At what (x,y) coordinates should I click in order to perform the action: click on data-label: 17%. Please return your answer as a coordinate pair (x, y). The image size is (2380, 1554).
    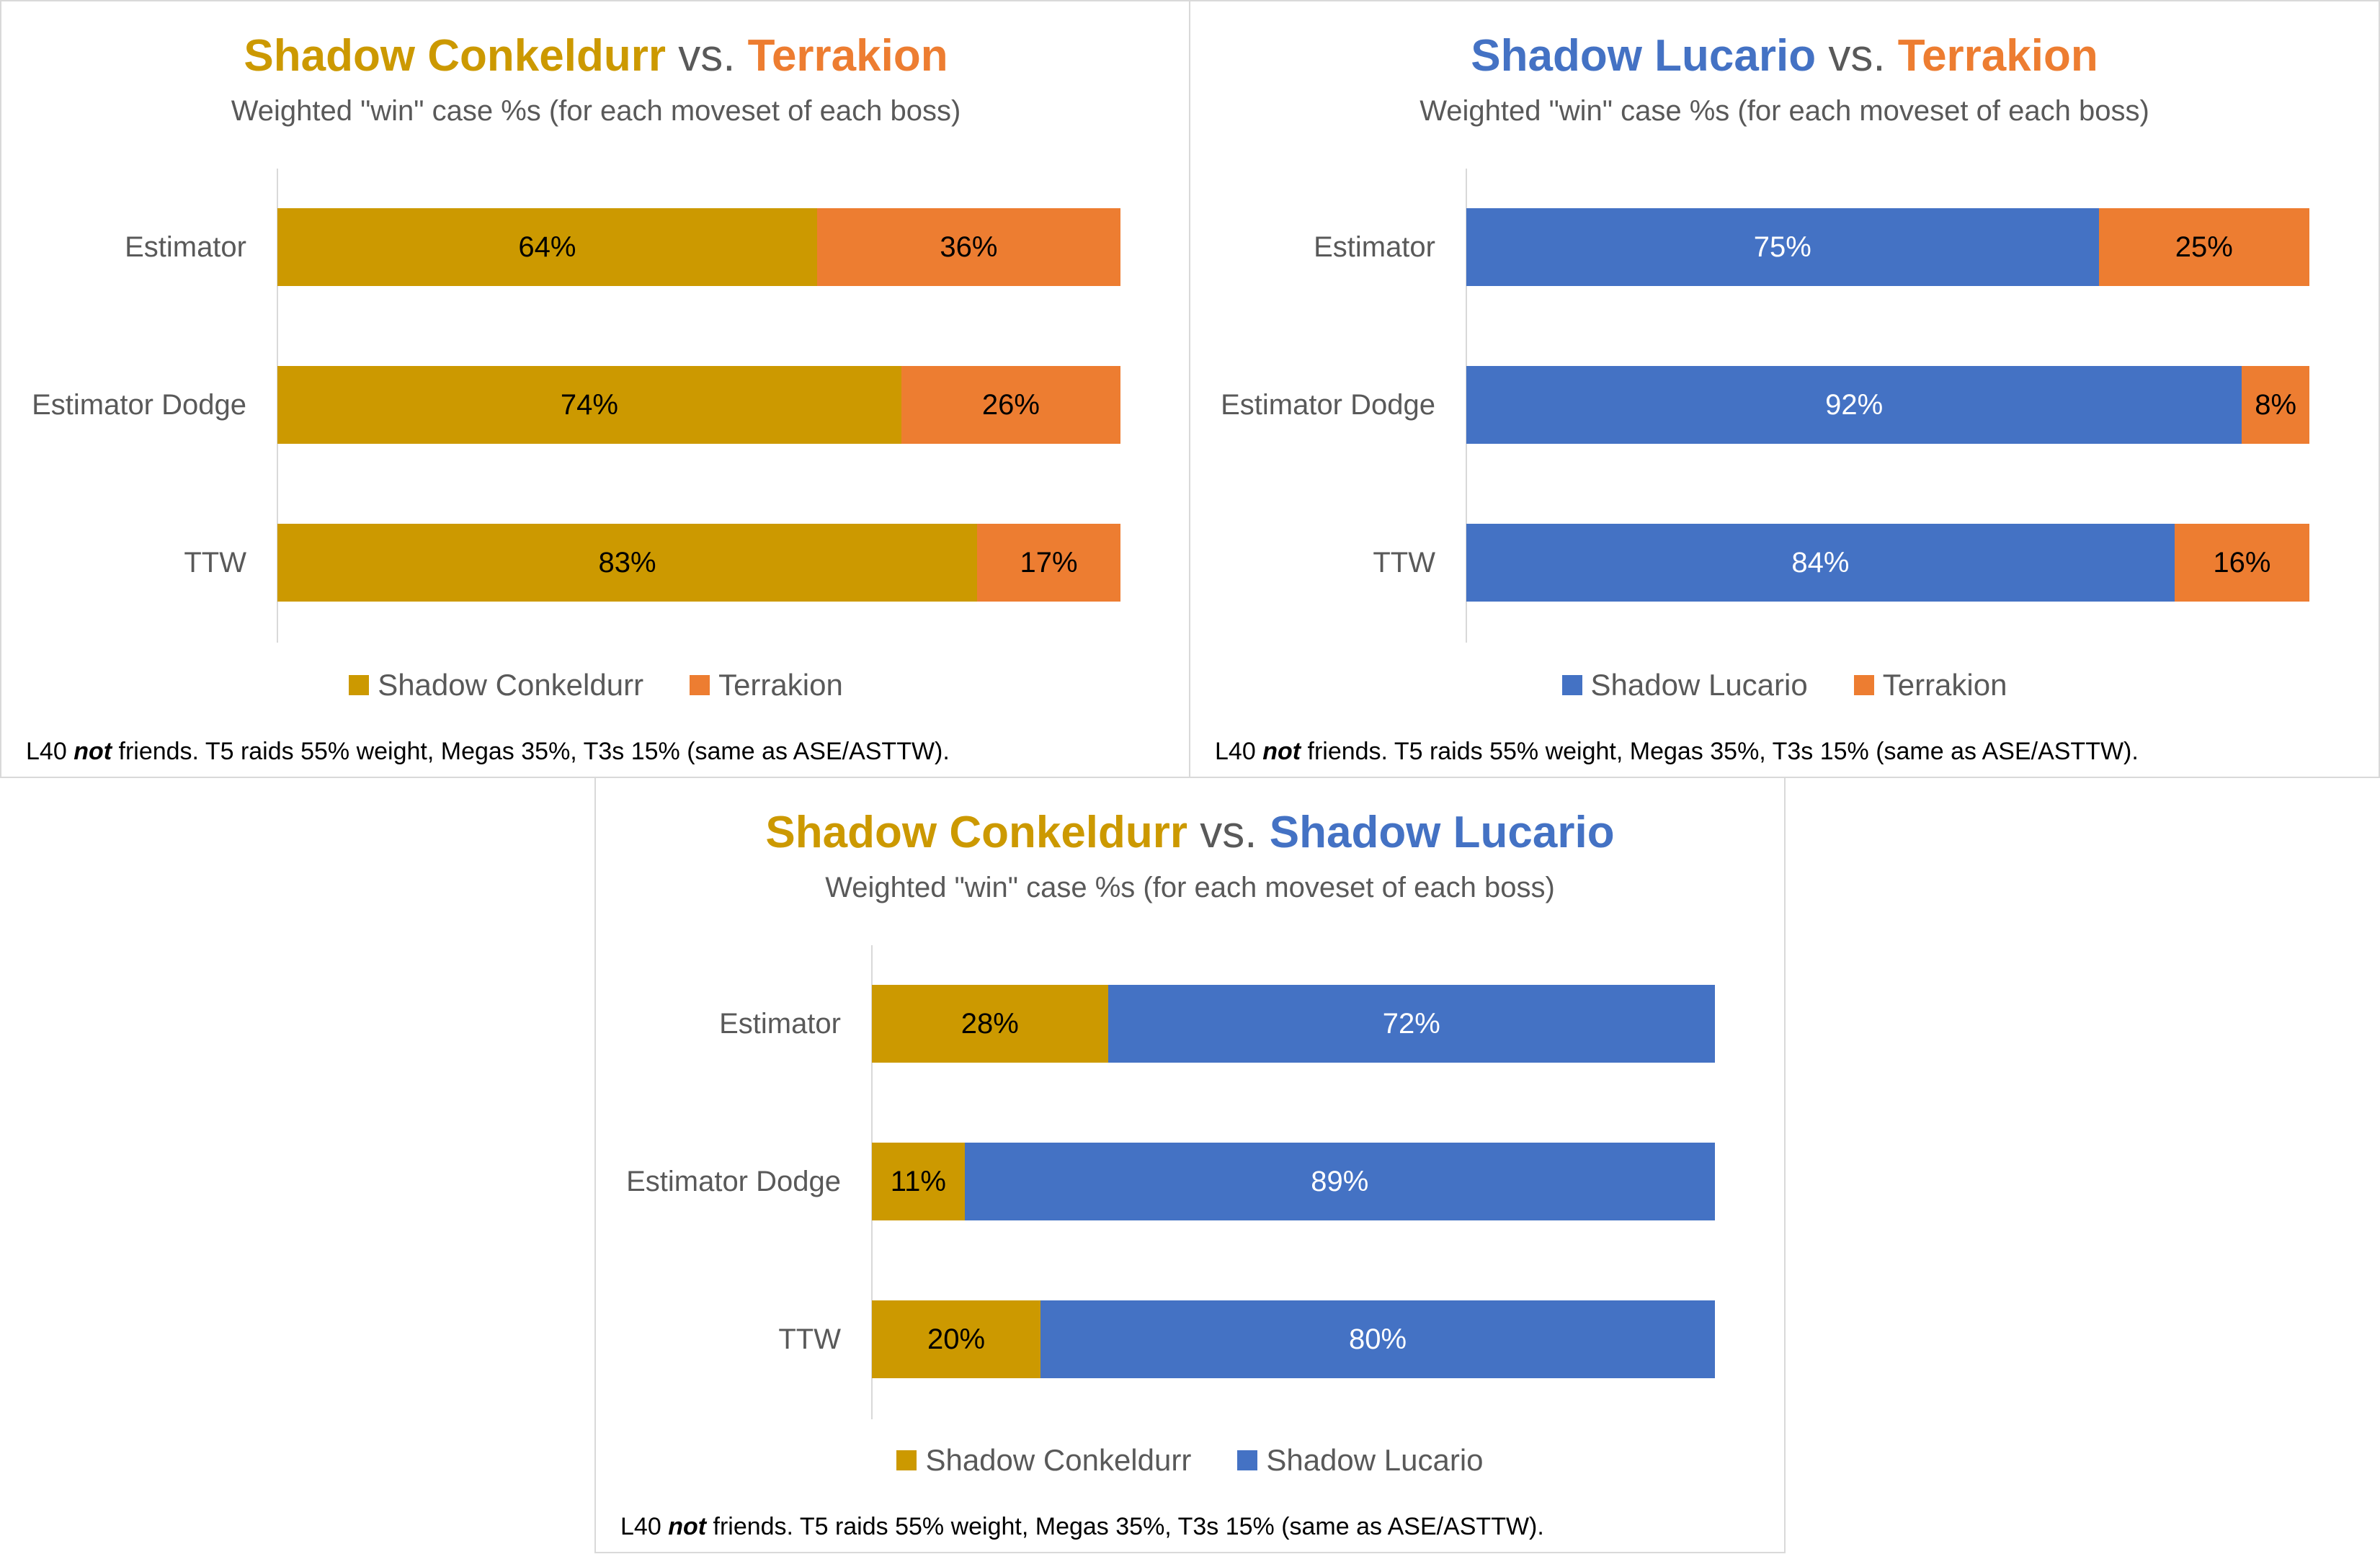
    Looking at the image, I should click on (1049, 563).